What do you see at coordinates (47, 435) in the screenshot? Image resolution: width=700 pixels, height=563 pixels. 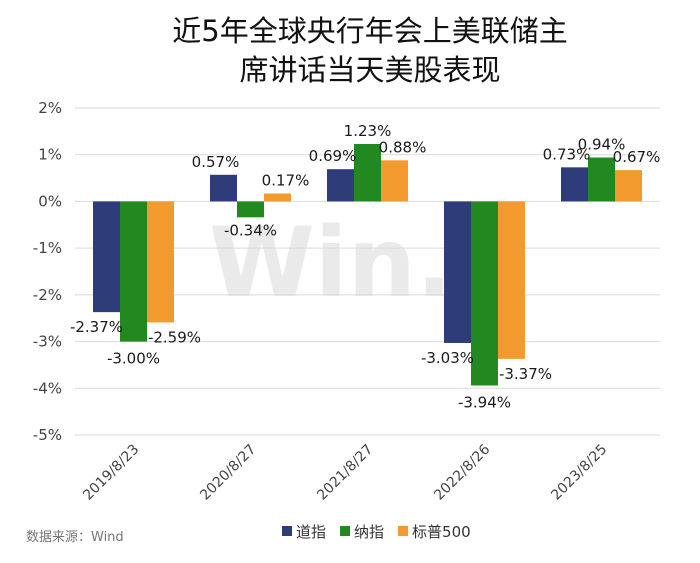 I see `y-tick-label: -5%` at bounding box center [47, 435].